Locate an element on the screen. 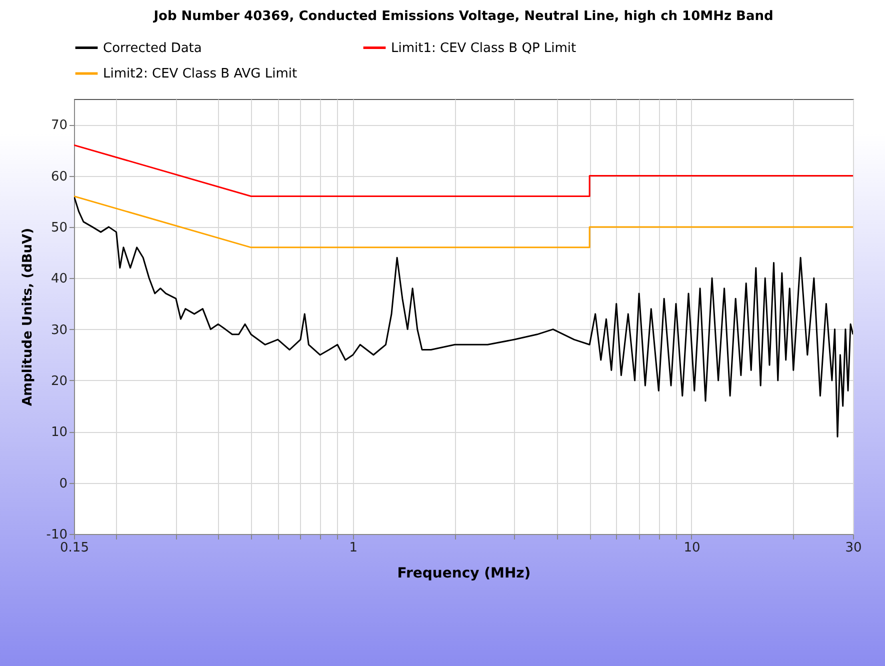  y-tick-label: 60 is located at coordinates (59, 176).